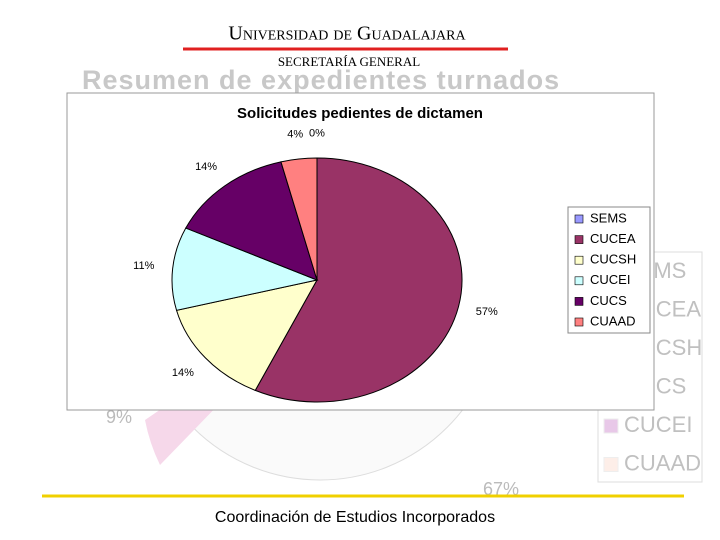  Describe the element at coordinates (360, 113) in the screenshot. I see `chart-title: Solicitudes pedientes de dictamen` at that location.